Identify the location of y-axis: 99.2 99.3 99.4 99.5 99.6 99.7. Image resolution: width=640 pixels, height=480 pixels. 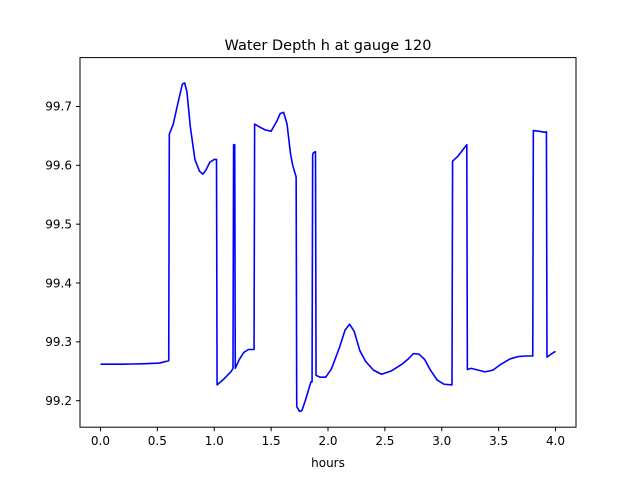
(62, 254).